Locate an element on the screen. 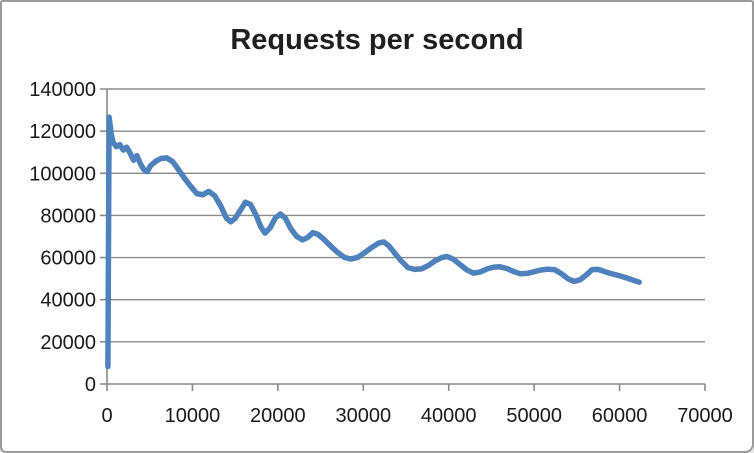 The height and width of the screenshot is (453, 754). x-axis-label: 40000 is located at coordinates (449, 416).